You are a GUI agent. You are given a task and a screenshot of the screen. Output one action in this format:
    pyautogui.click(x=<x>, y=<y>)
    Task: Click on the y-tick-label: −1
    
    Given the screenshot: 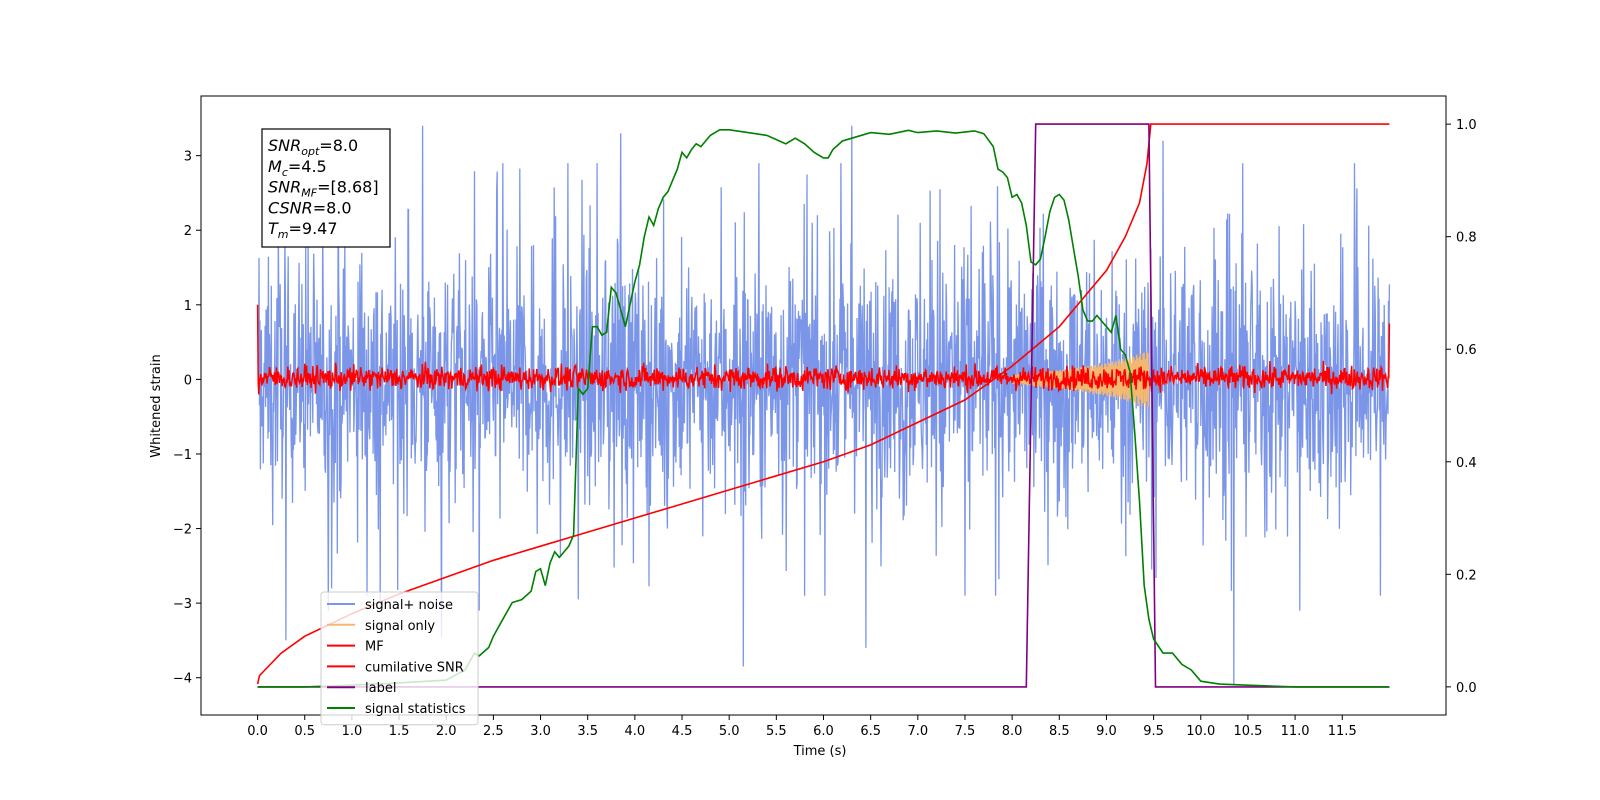 What is the action you would take?
    pyautogui.click(x=182, y=455)
    